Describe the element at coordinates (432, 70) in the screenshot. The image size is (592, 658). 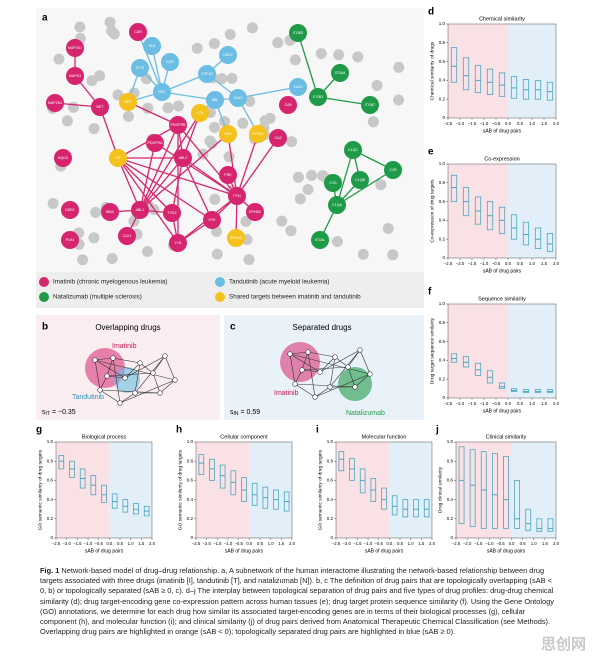
I see `y-axis-label: Chemical similarity of drugs` at that location.